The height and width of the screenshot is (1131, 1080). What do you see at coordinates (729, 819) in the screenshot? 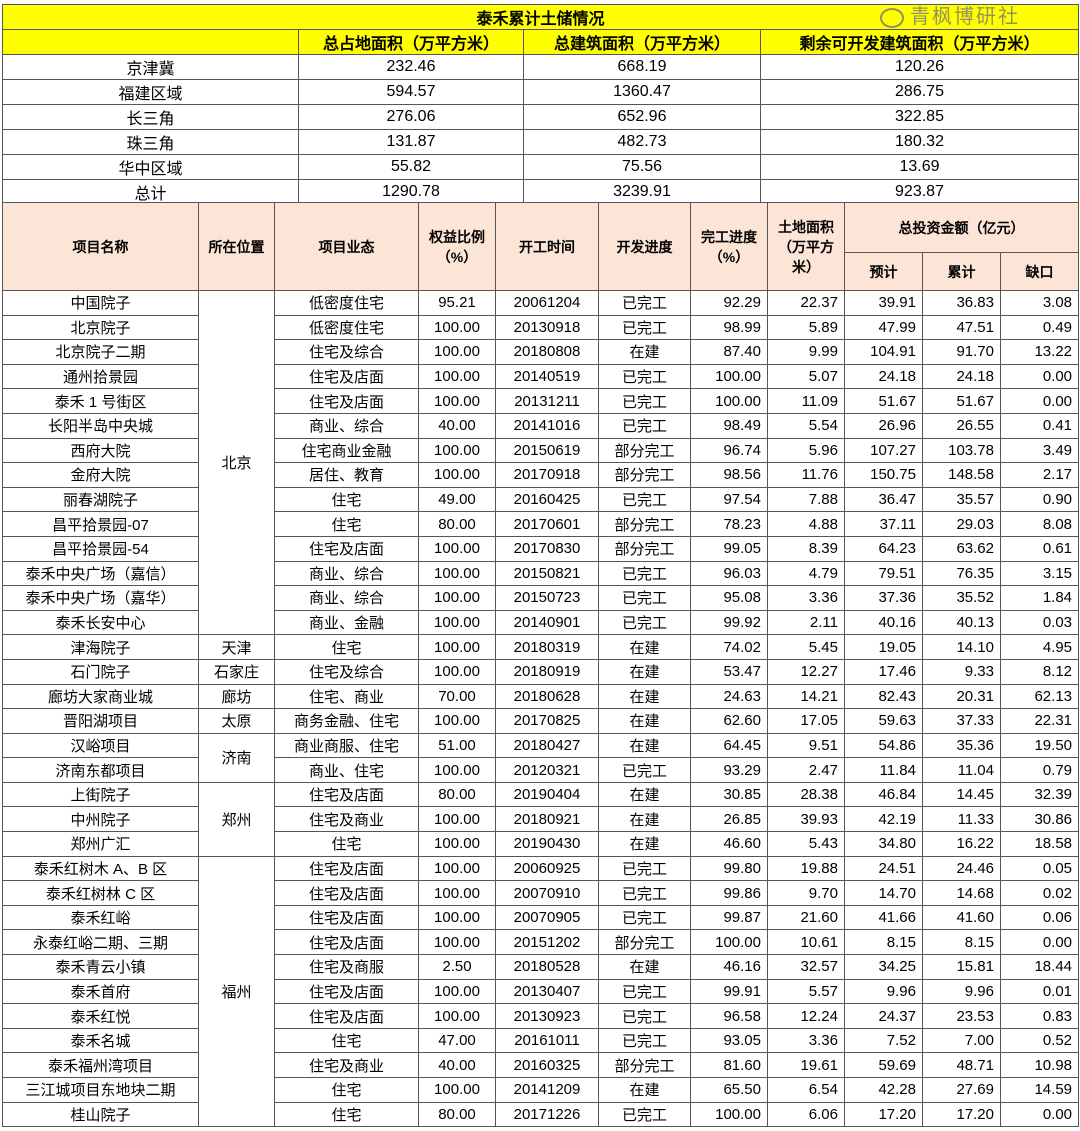
I see `table-cell: 26.85` at bounding box center [729, 819].